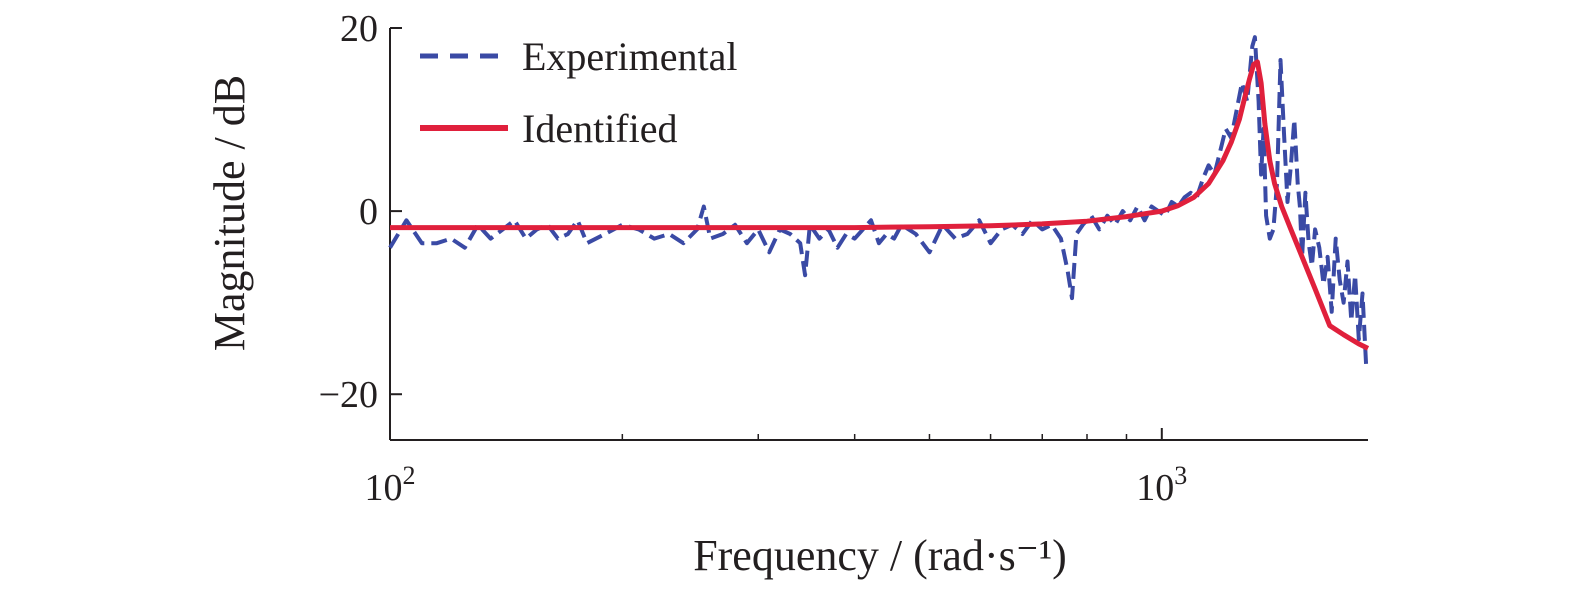 This screenshot has width=1575, height=596. I want to click on x-tick-label: 10³, so click(1161, 485).